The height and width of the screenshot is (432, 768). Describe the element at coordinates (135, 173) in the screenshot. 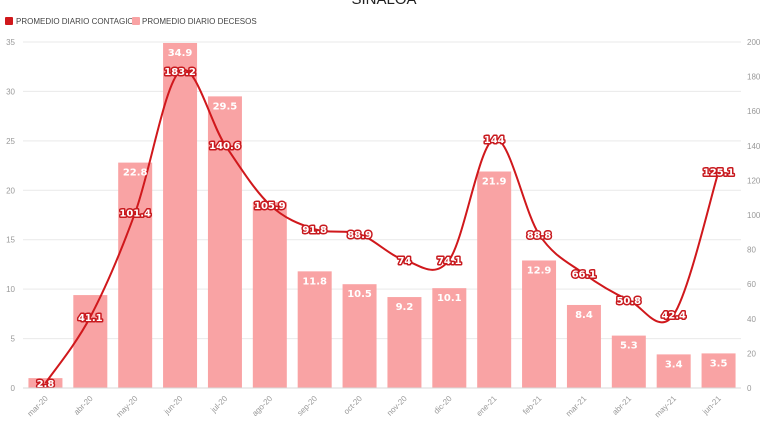

I see `bar-data-label: 22.8` at that location.